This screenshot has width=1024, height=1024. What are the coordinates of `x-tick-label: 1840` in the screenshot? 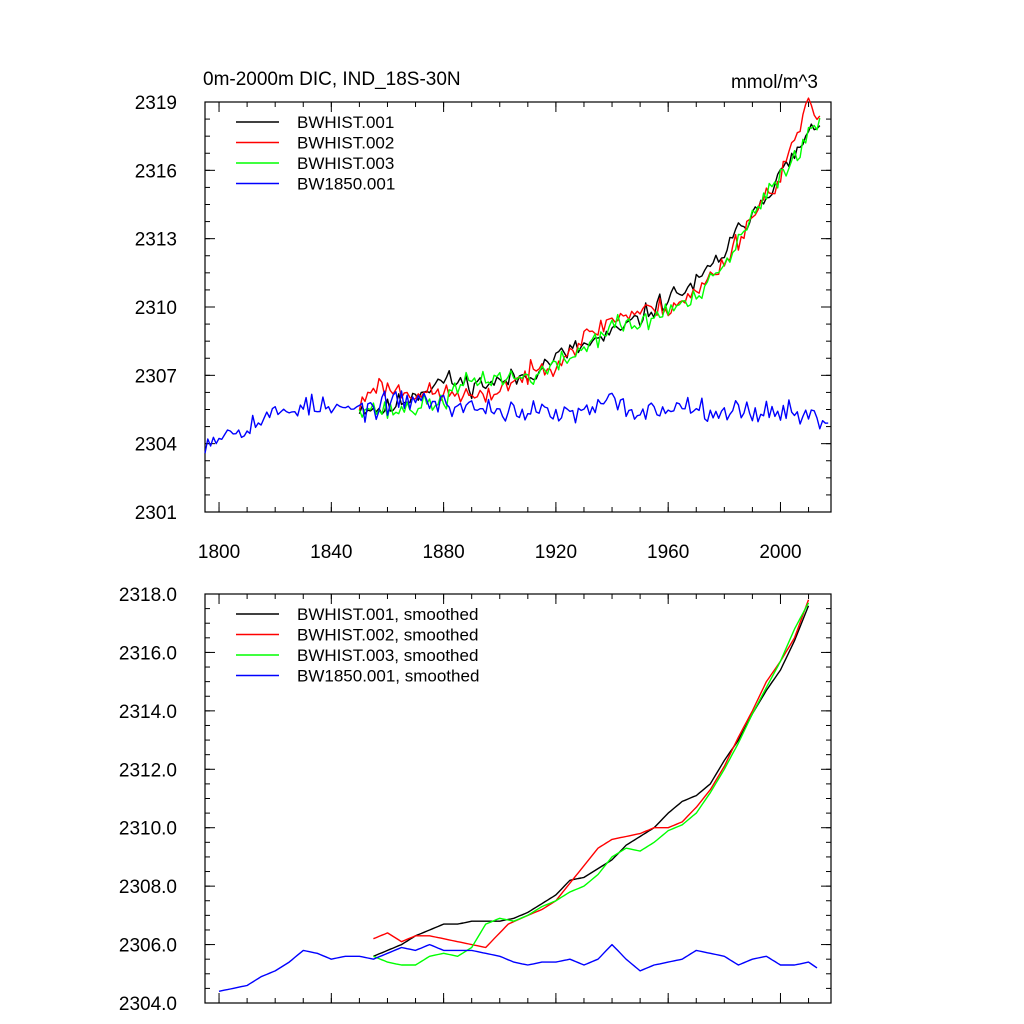 It's located at (331, 552).